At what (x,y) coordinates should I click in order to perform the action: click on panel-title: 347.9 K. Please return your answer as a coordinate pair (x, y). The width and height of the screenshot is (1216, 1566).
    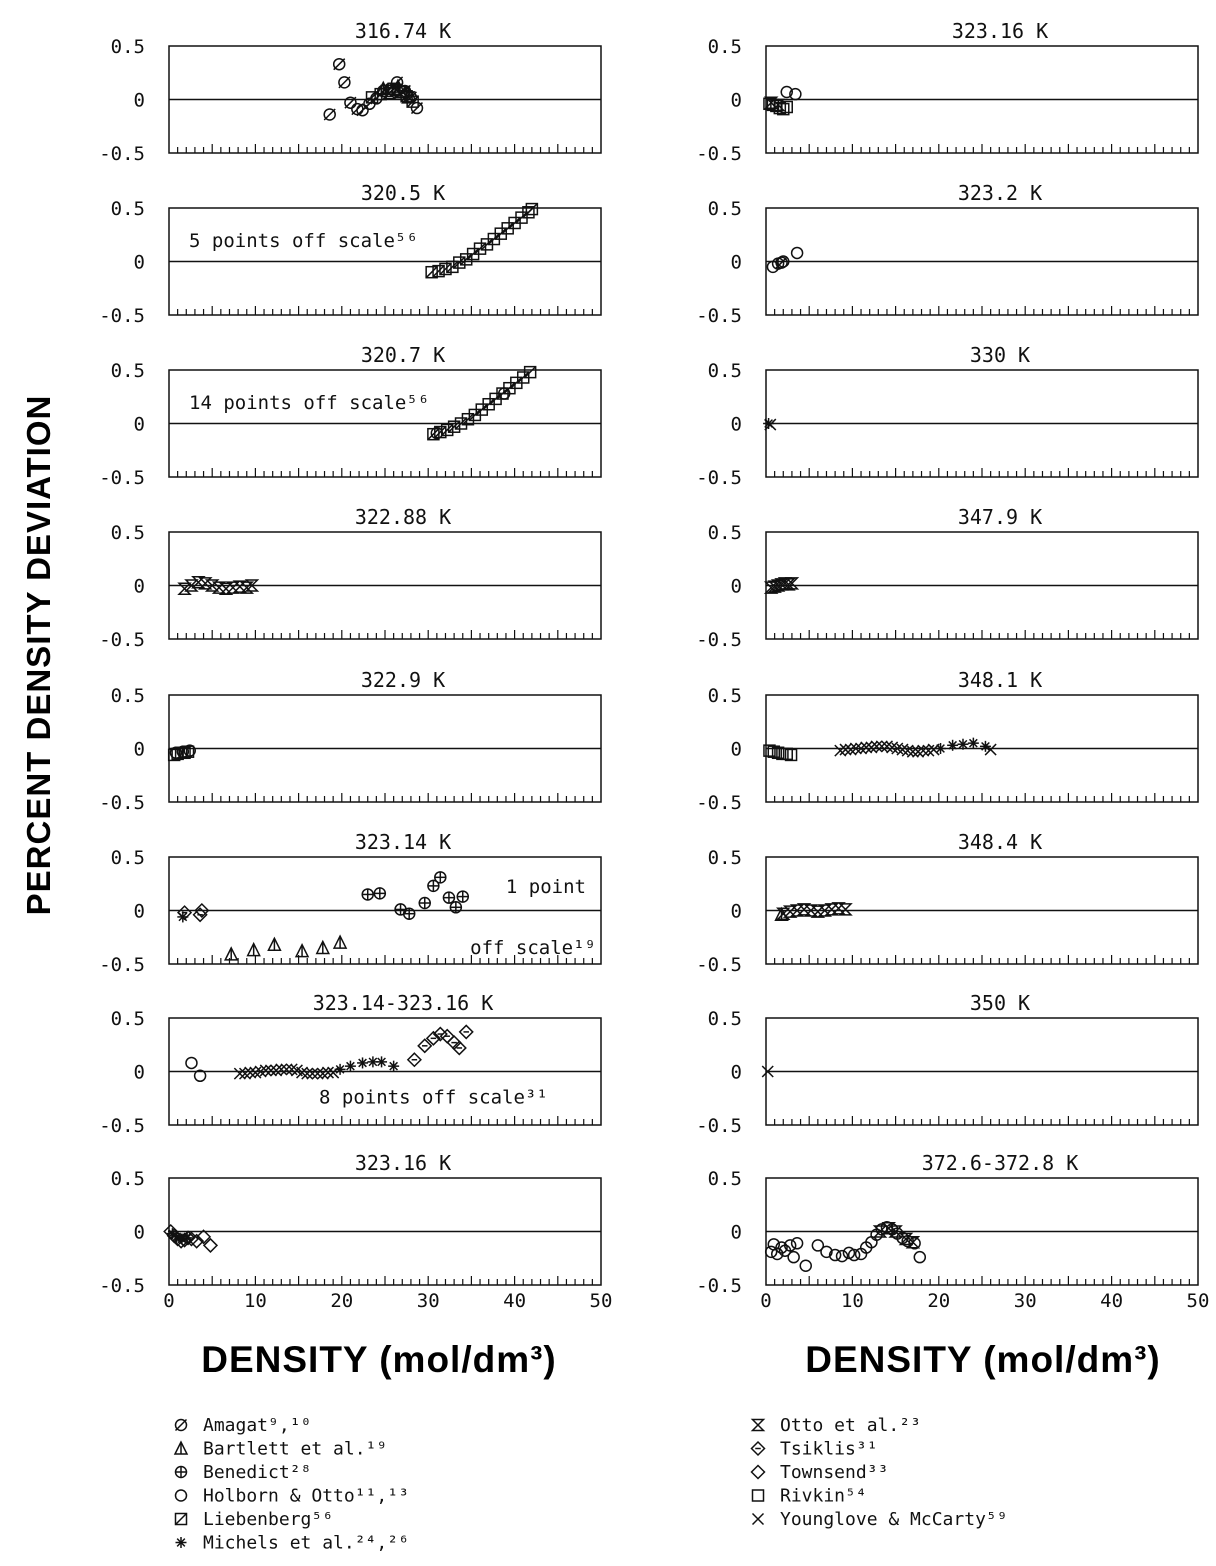
    Looking at the image, I should click on (1000, 517).